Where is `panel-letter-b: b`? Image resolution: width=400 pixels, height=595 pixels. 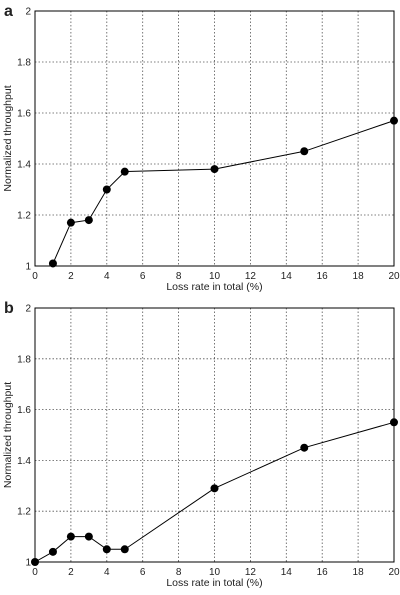 panel-letter-b: b is located at coordinates (9, 308).